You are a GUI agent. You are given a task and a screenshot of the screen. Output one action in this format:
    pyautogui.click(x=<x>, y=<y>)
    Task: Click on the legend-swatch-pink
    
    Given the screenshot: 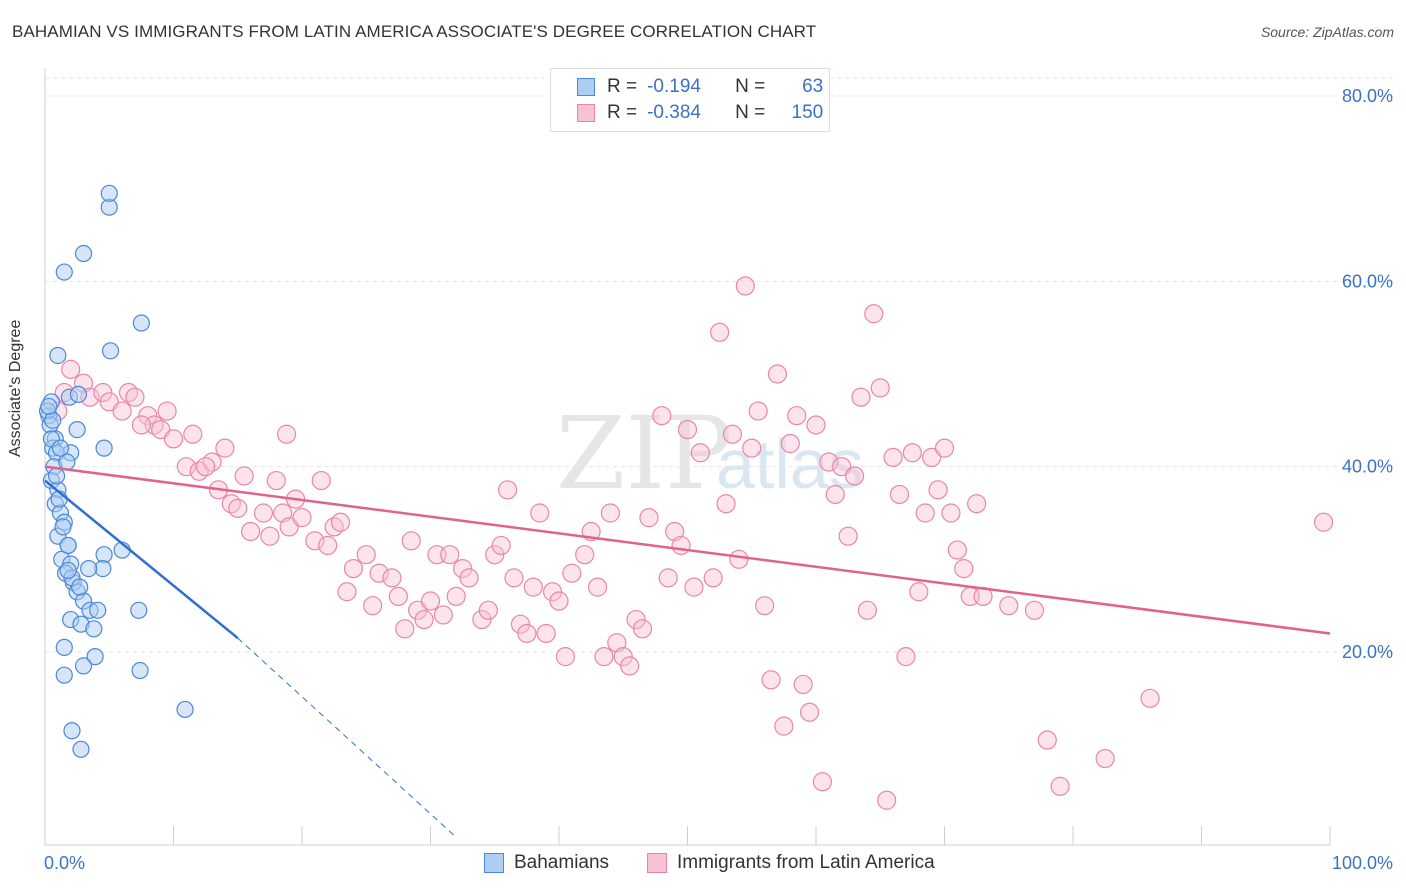 What is the action you would take?
    pyautogui.click(x=586, y=113)
    